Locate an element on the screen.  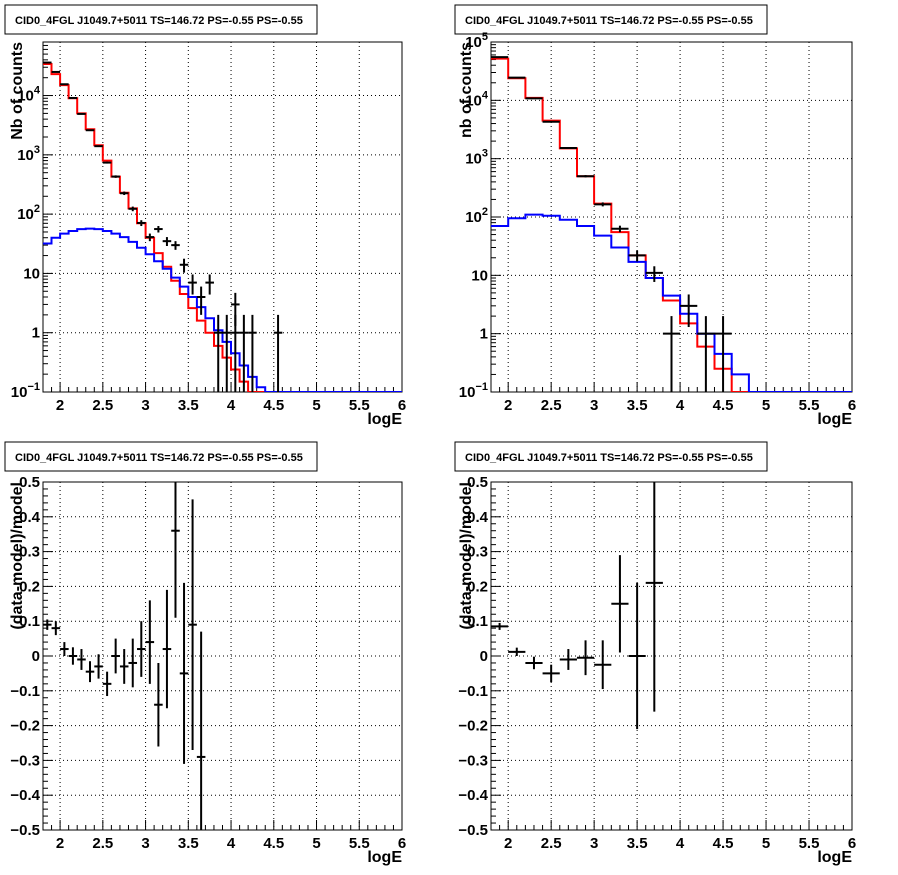
y-tick-label: 0.1 is located at coordinates (29, 621).